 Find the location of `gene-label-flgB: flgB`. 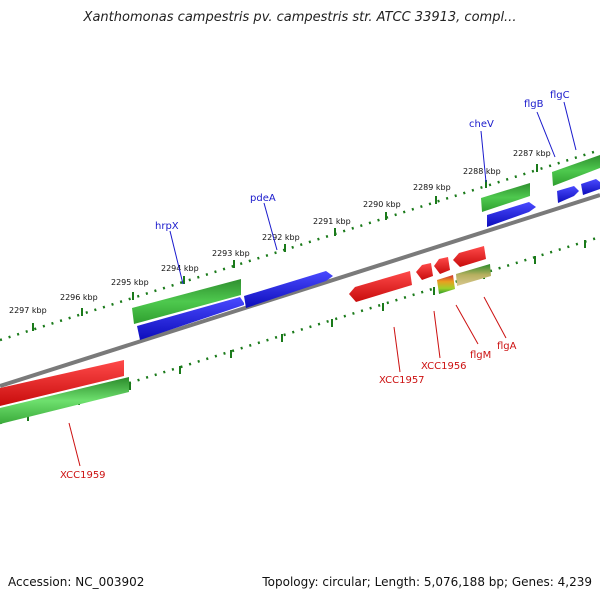

gene-label-flgB: flgB is located at coordinates (534, 104).